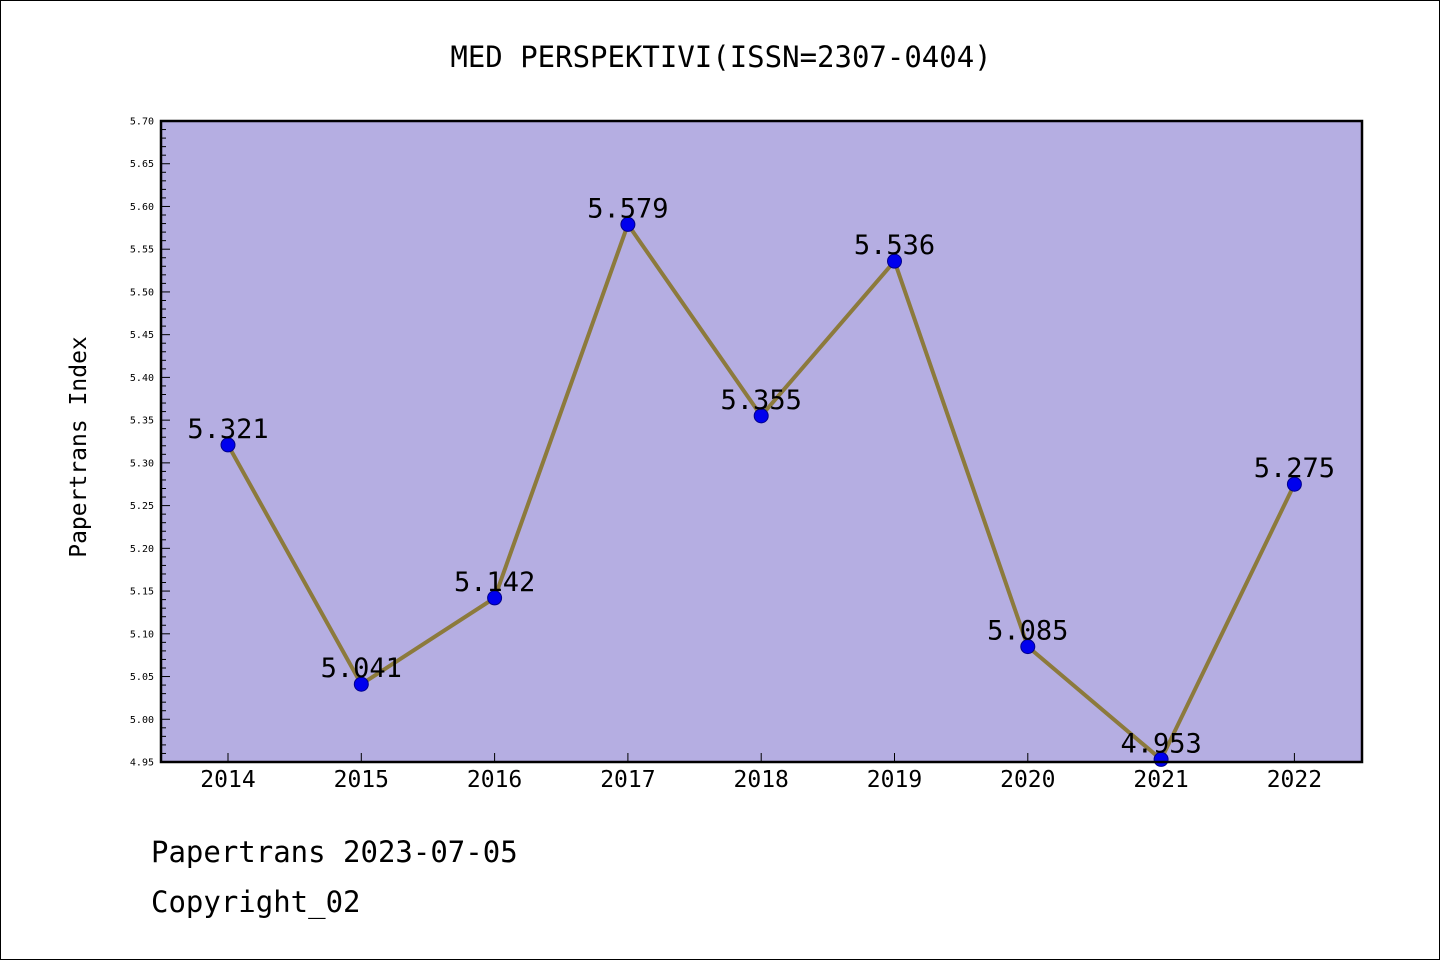 The height and width of the screenshot is (961, 1440). I want to click on y-tick-label: 4.95, so click(142, 763).